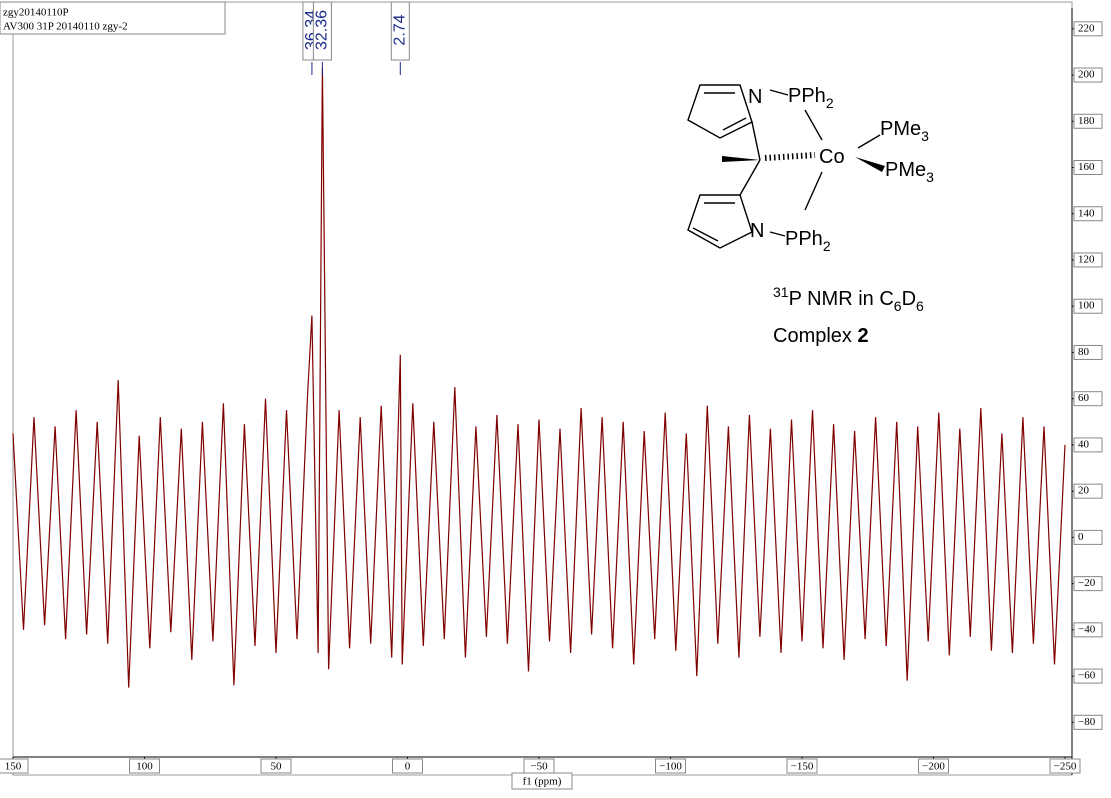 This screenshot has width=1111, height=798. I want to click on header-line: zgy20140110P, so click(36, 13).